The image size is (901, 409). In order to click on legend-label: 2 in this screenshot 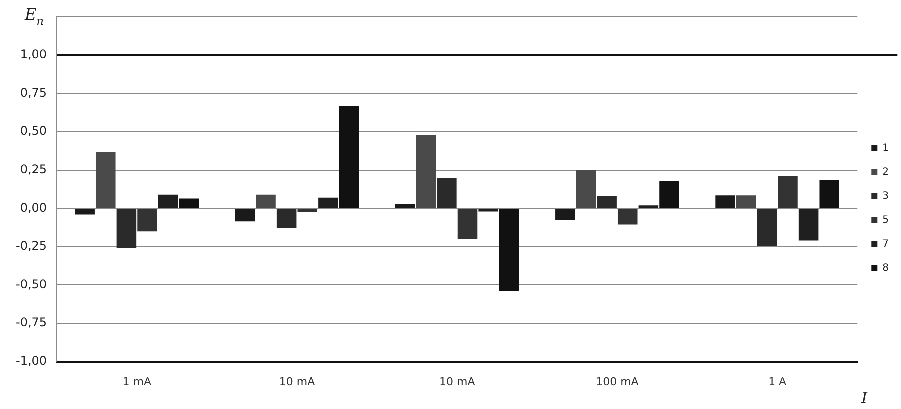, I will do `click(886, 172)`.